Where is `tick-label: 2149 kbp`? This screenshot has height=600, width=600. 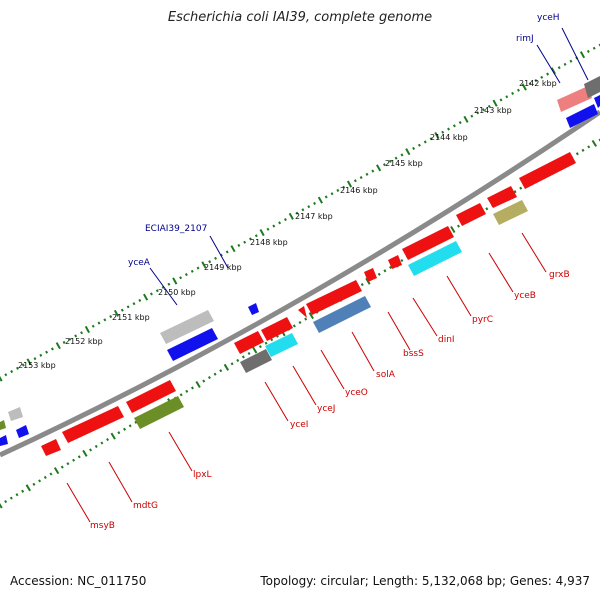
tick-label: 2149 kbp is located at coordinates (223, 267).